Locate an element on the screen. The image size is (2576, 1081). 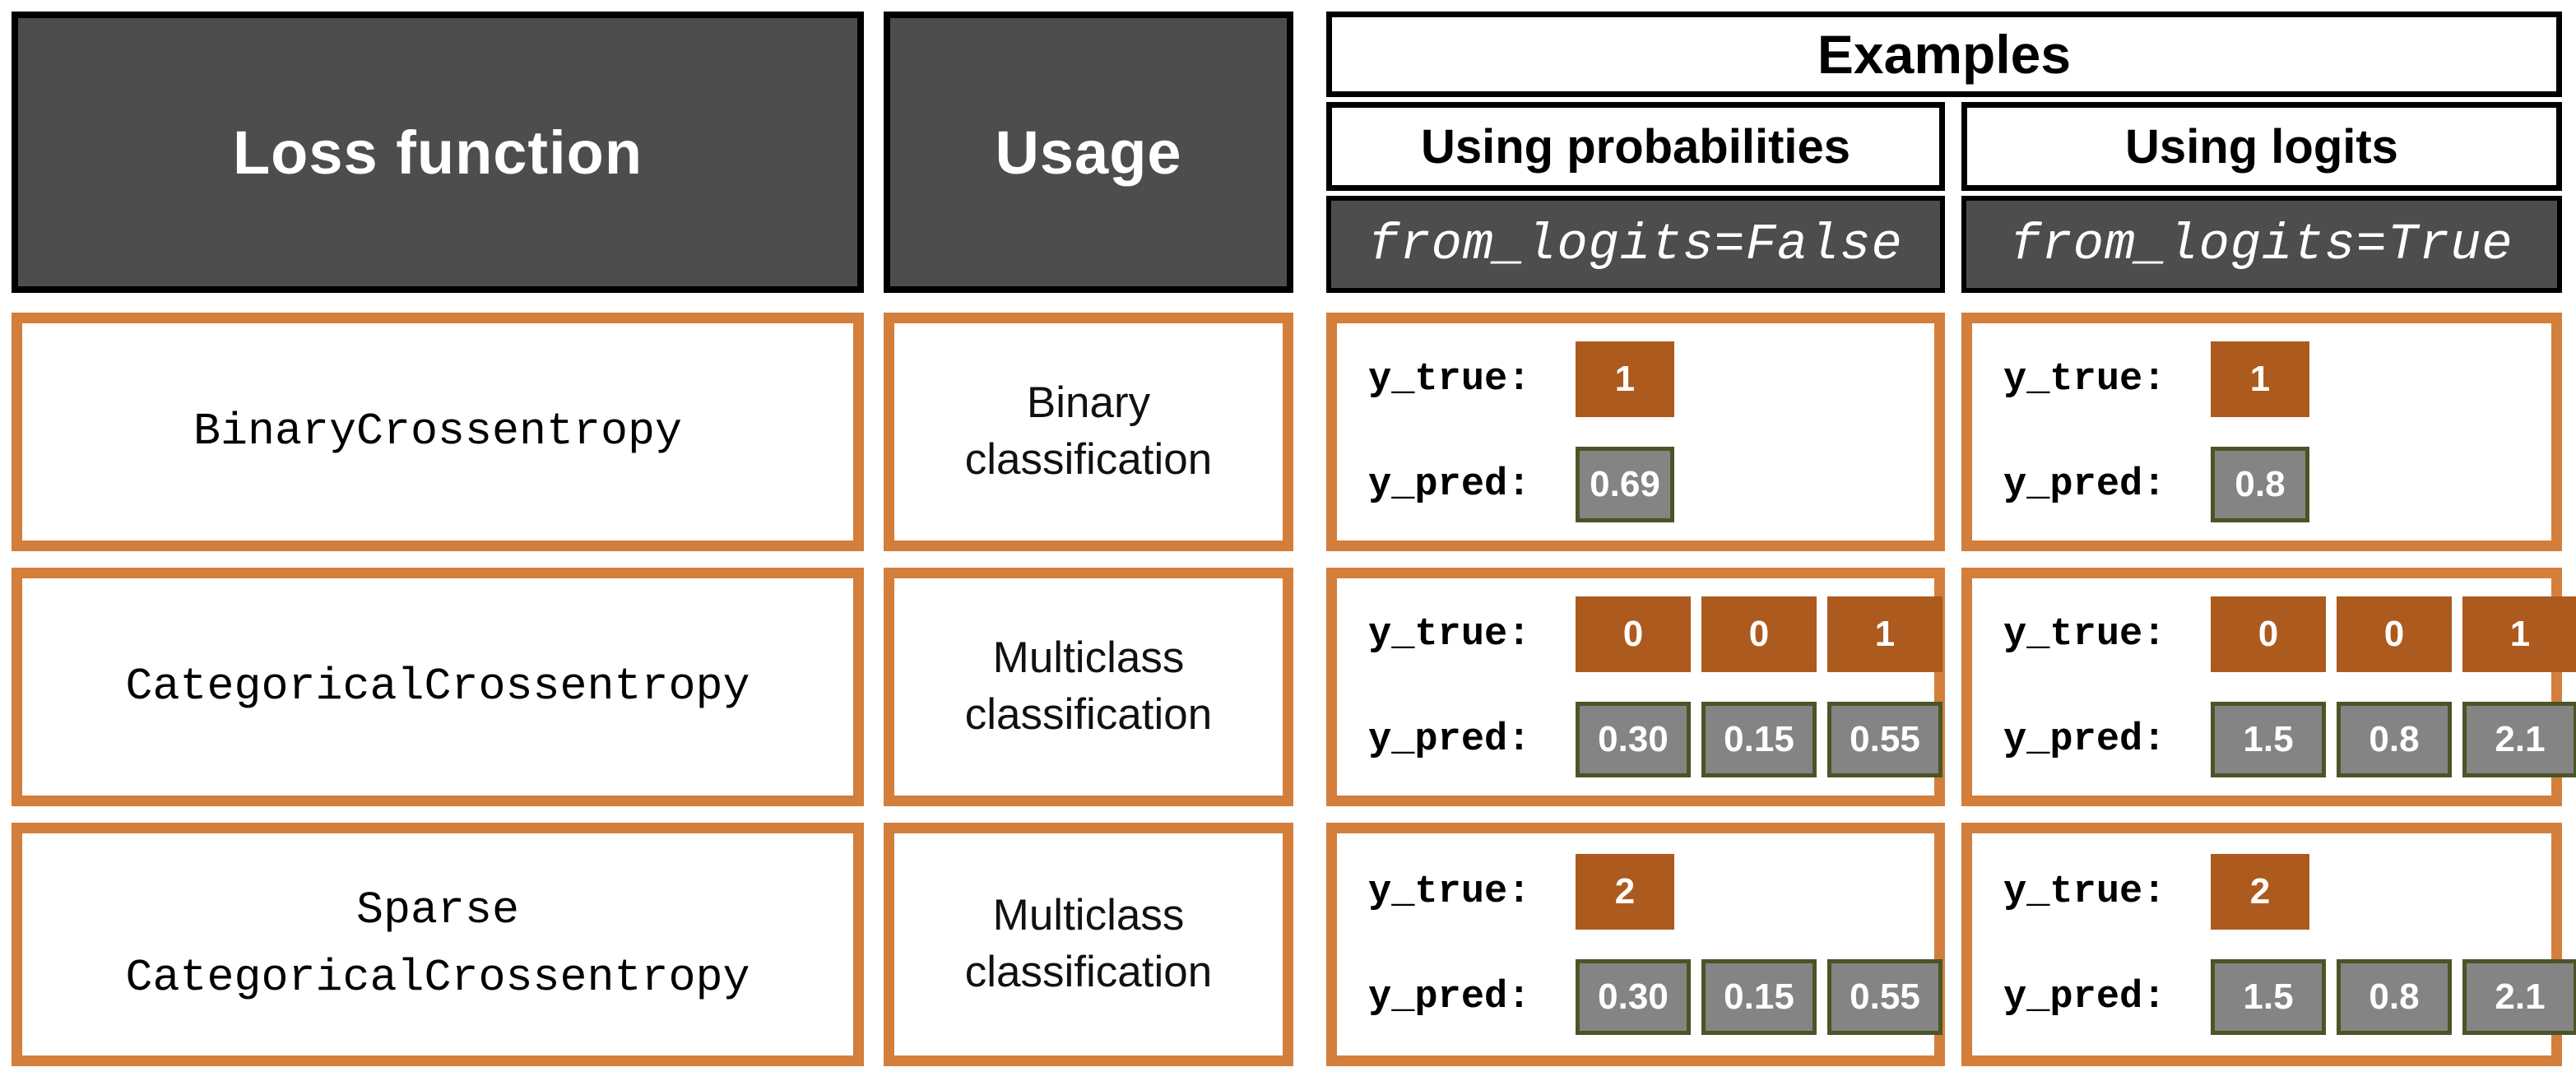
loss-name-categoricalcrossentropy: CategoricalCrossentropy is located at coordinates (438, 687).